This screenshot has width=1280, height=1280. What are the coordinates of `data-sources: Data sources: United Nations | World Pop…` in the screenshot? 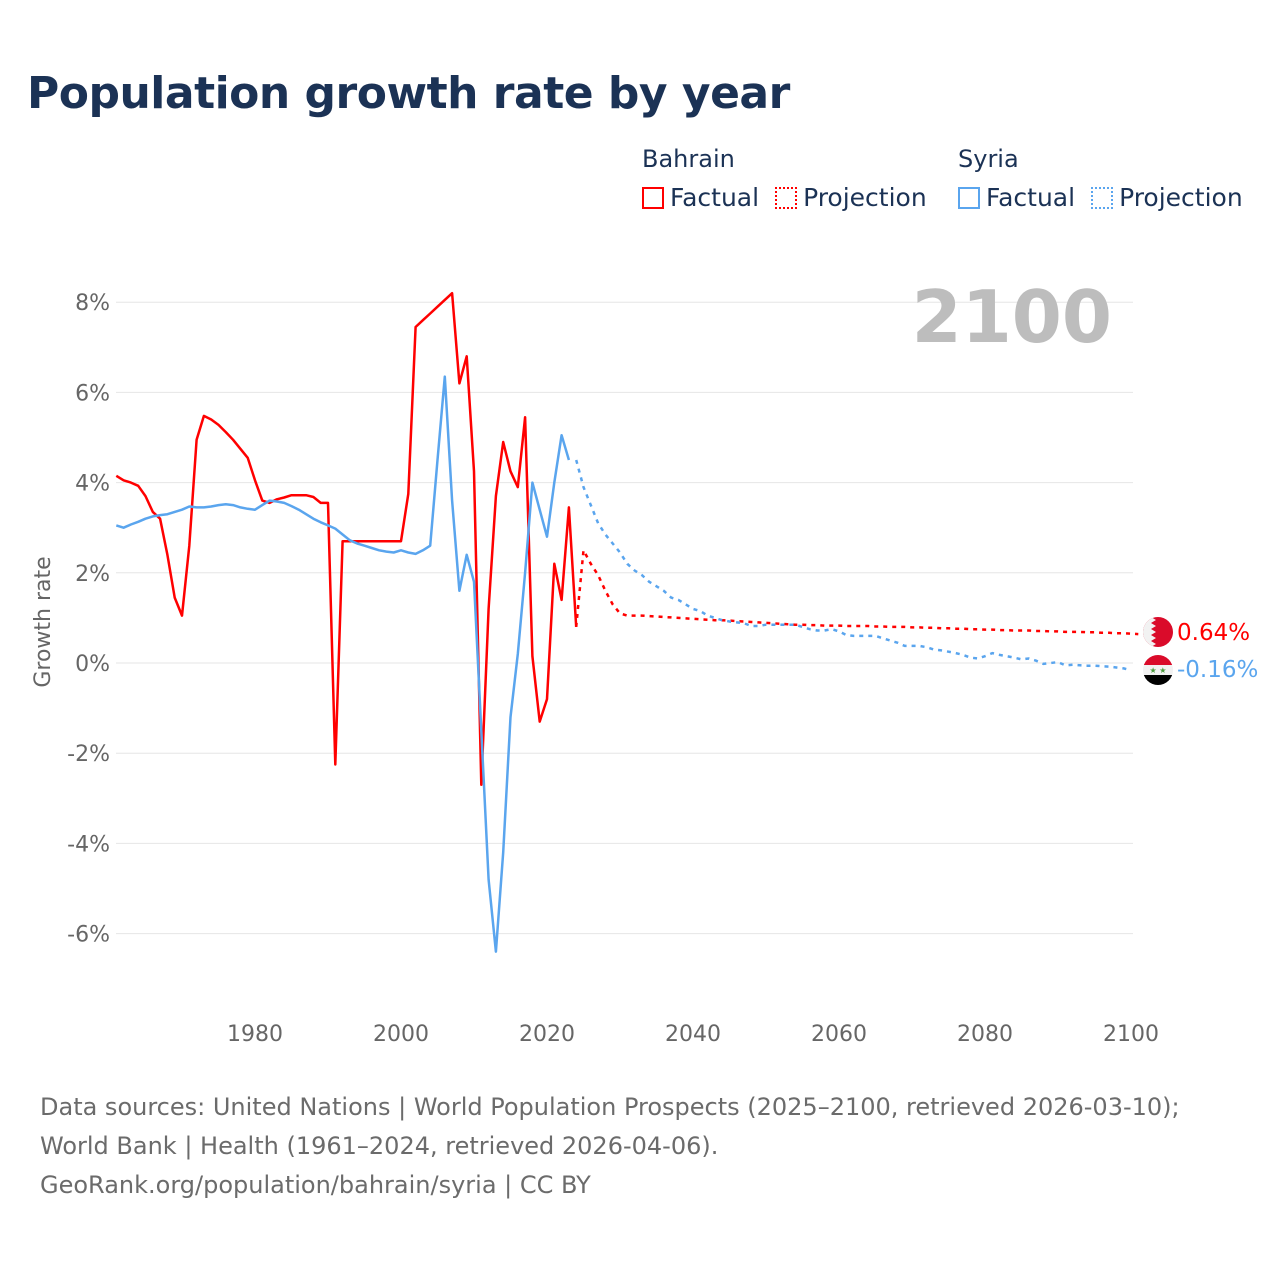 It's located at (610, 1126).